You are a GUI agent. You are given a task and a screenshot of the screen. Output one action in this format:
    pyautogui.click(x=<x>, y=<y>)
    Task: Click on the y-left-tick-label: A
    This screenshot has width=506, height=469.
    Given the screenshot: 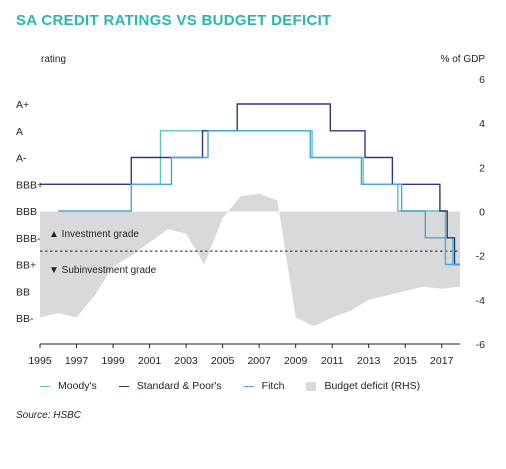 What is the action you would take?
    pyautogui.click(x=19, y=132)
    